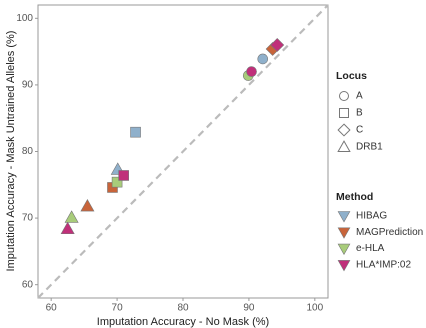 The width and height of the screenshot is (426, 328). What do you see at coordinates (370, 248) in the screenshot?
I see `legend-label: e-HLA` at bounding box center [370, 248].